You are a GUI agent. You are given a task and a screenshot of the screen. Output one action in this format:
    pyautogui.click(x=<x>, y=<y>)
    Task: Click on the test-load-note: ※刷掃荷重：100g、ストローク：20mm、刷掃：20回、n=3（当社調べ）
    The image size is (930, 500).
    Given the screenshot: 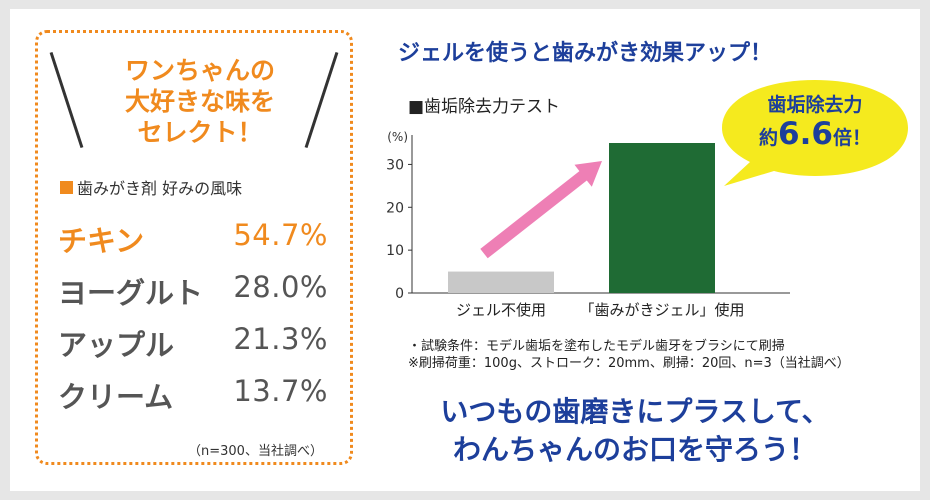 What is the action you would take?
    pyautogui.click(x=629, y=363)
    